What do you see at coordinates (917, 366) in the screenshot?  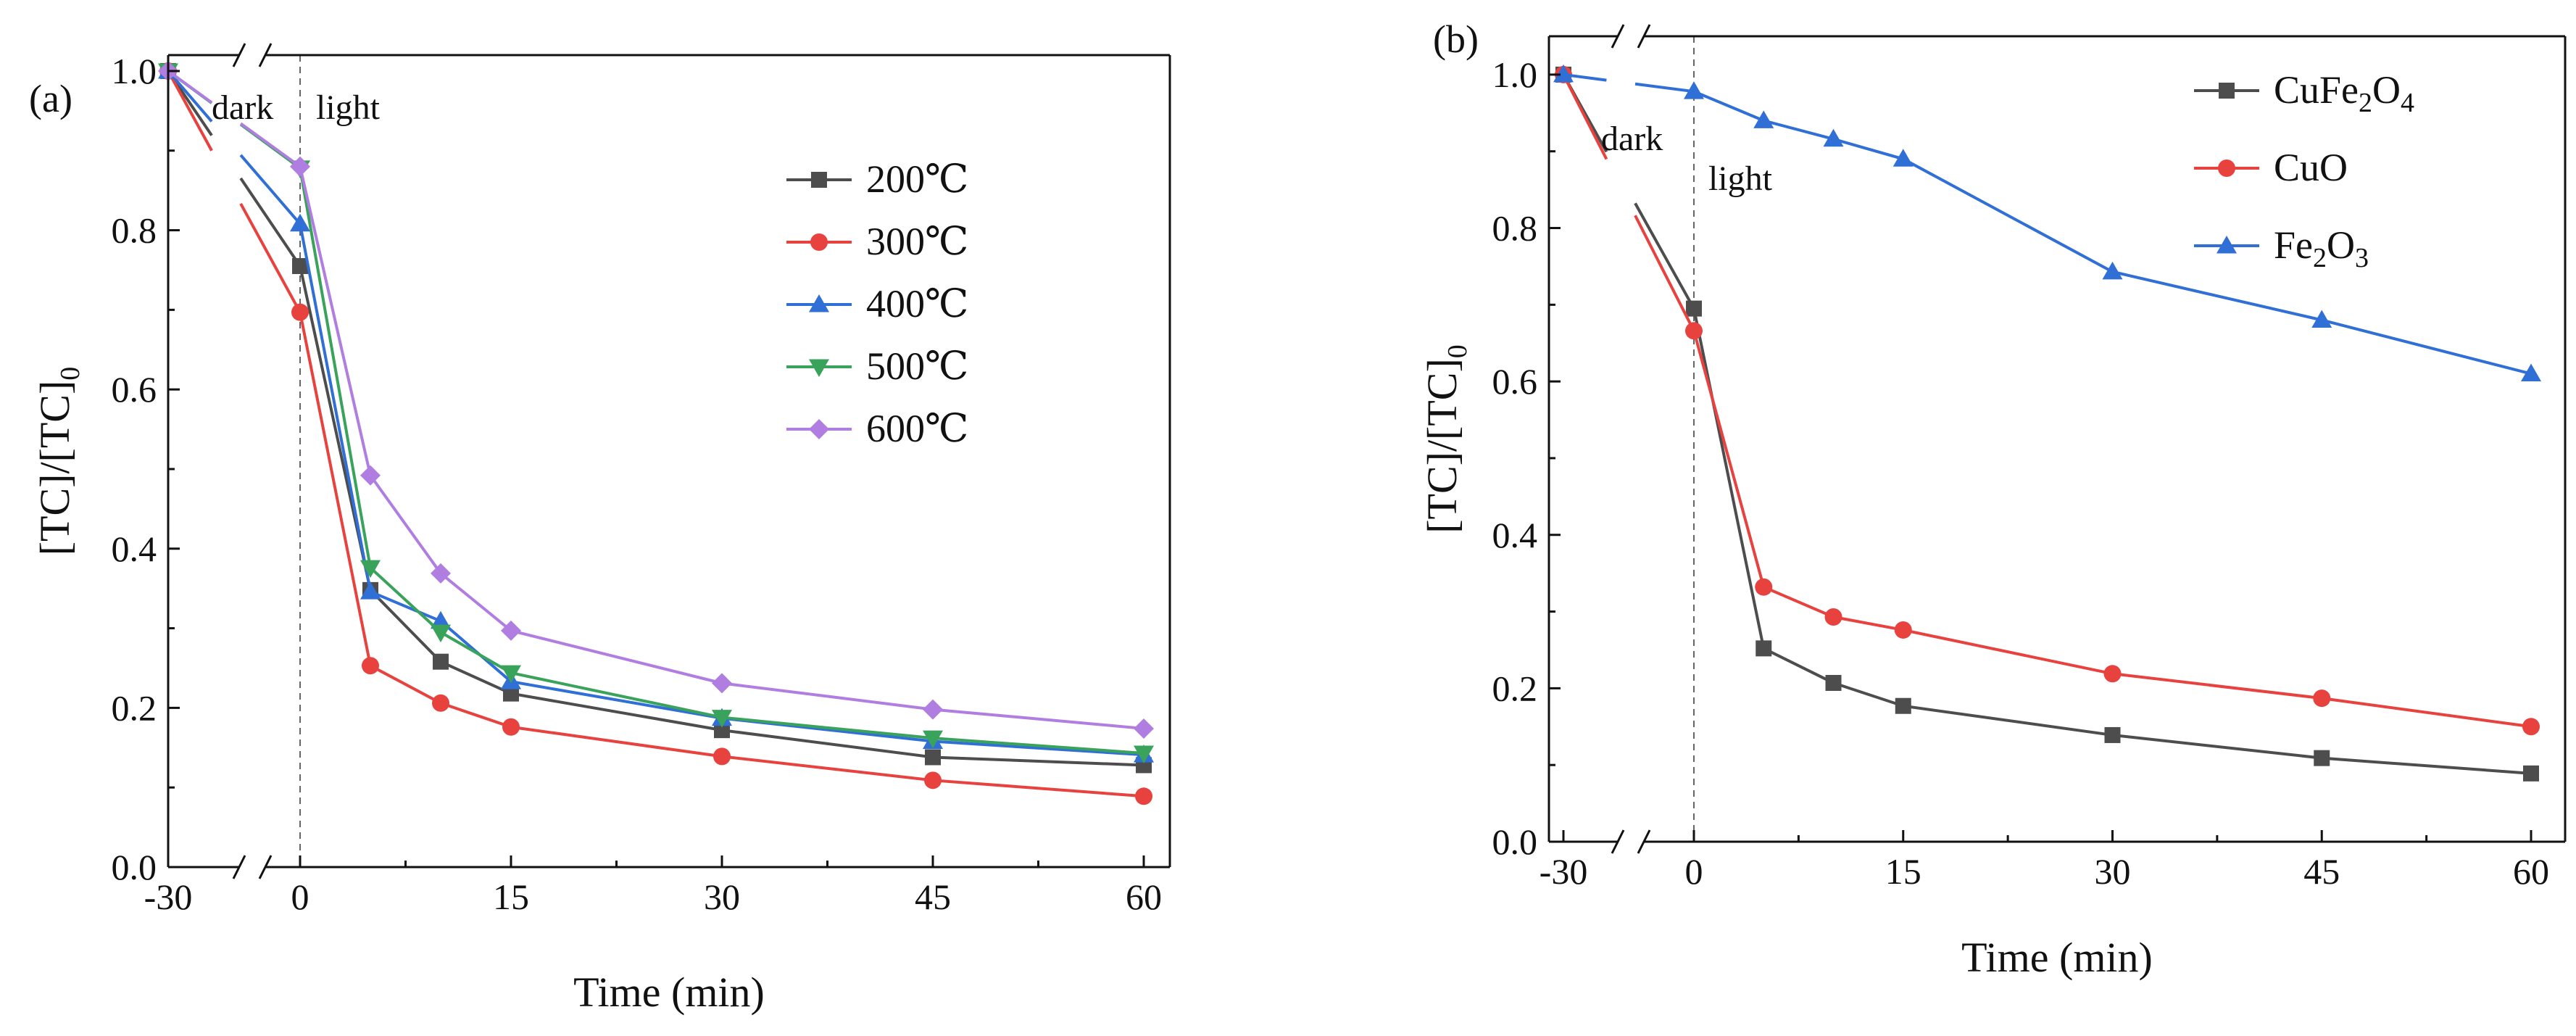 I see `legend-label: 500℃` at bounding box center [917, 366].